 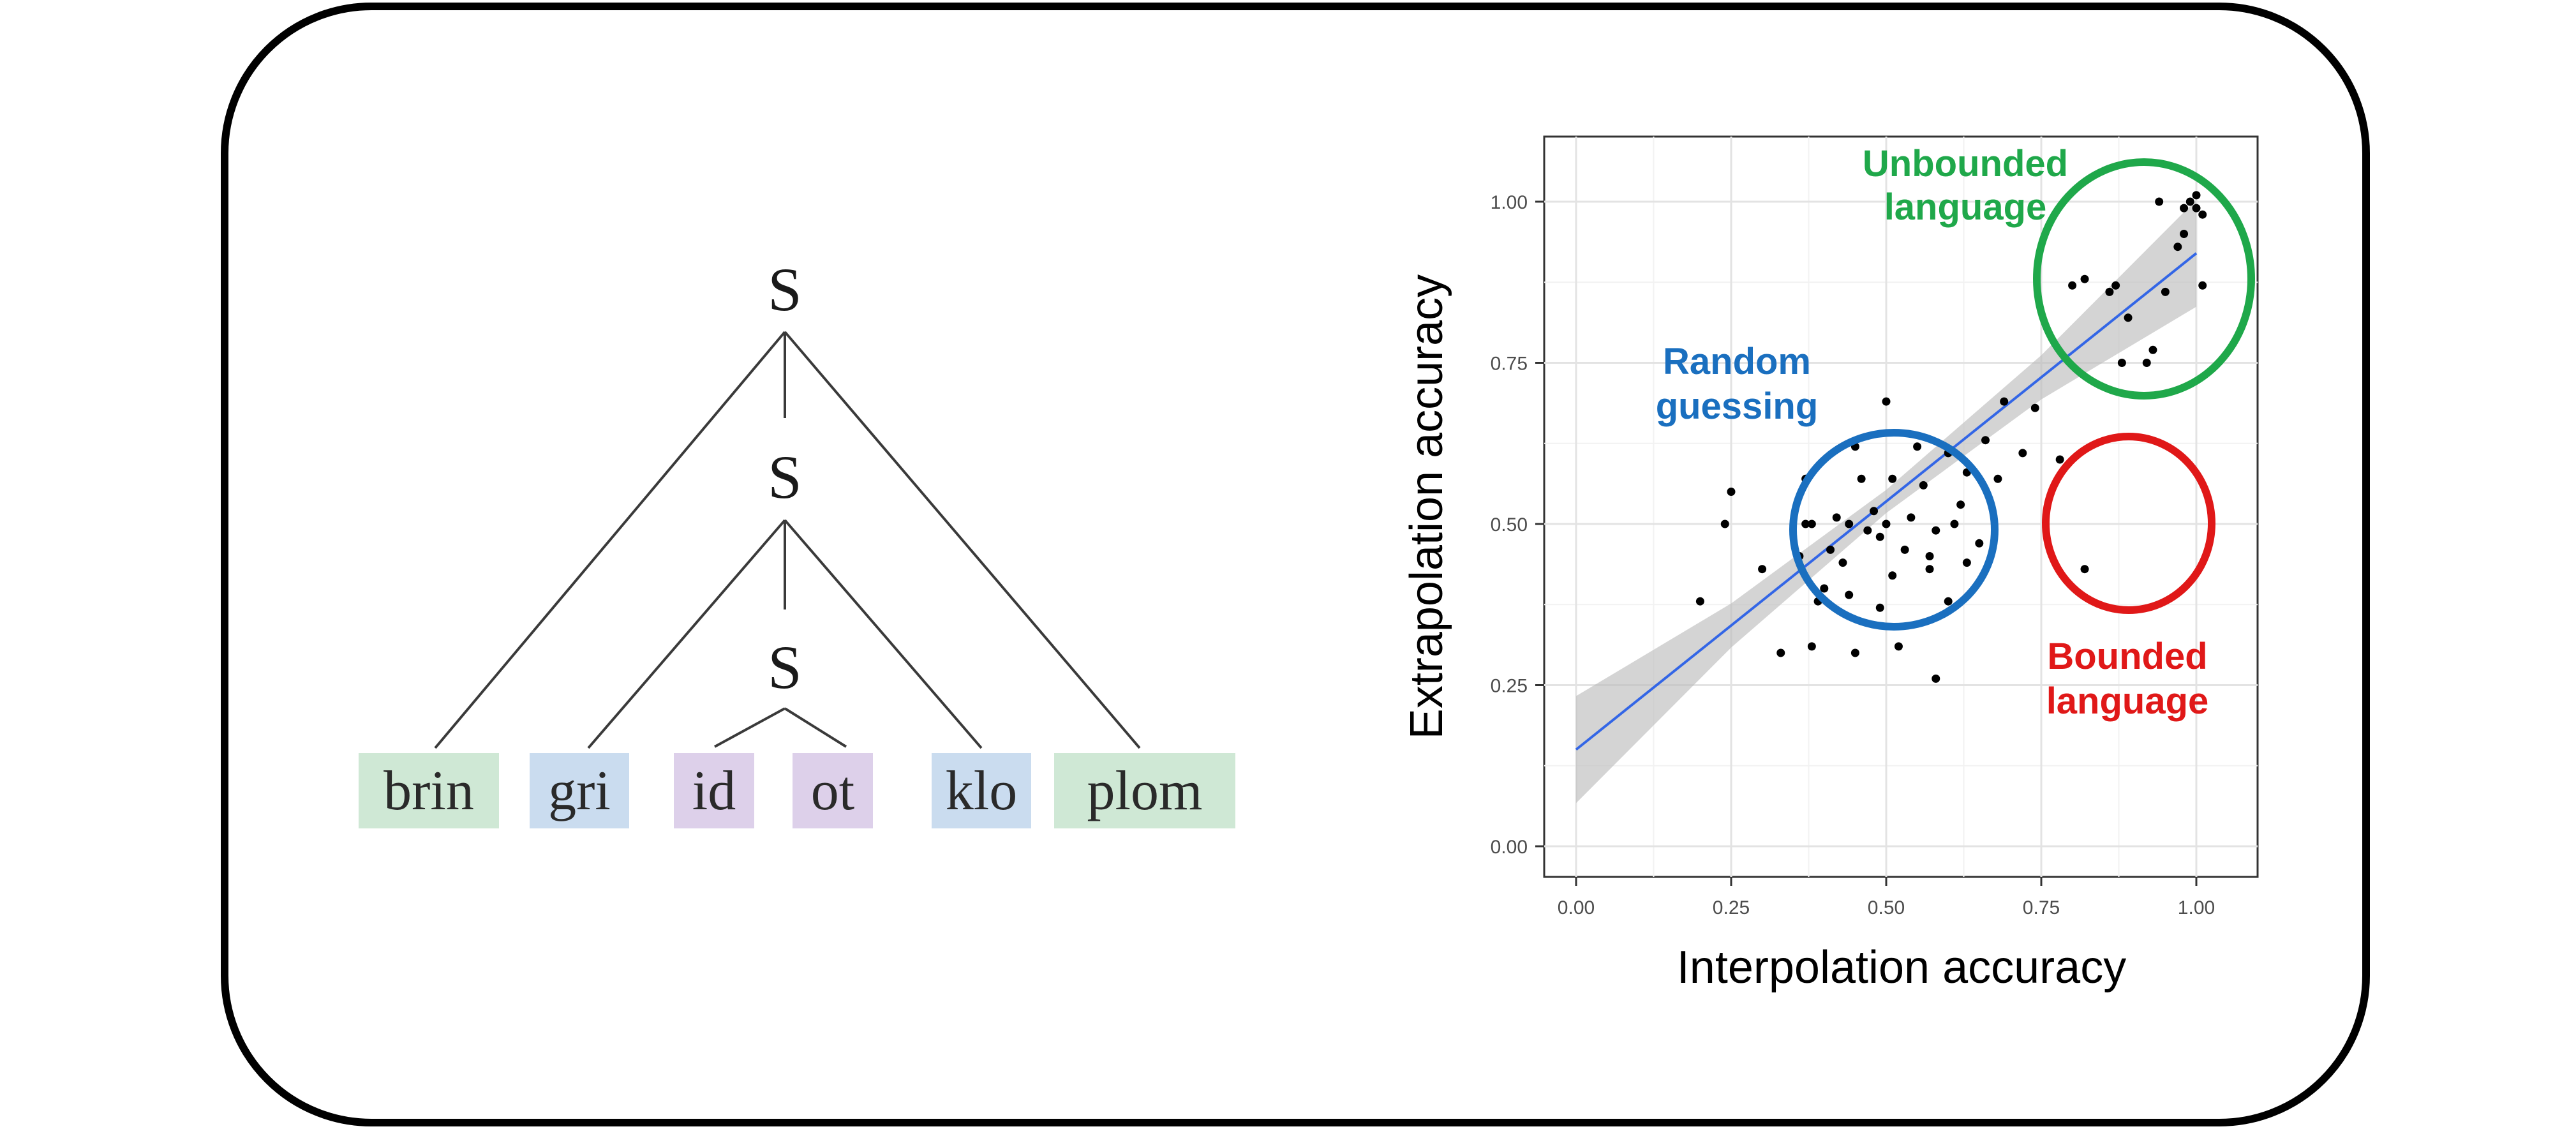 What do you see at coordinates (1965, 207) in the screenshot?
I see `annotation-unbounded-line2: language` at bounding box center [1965, 207].